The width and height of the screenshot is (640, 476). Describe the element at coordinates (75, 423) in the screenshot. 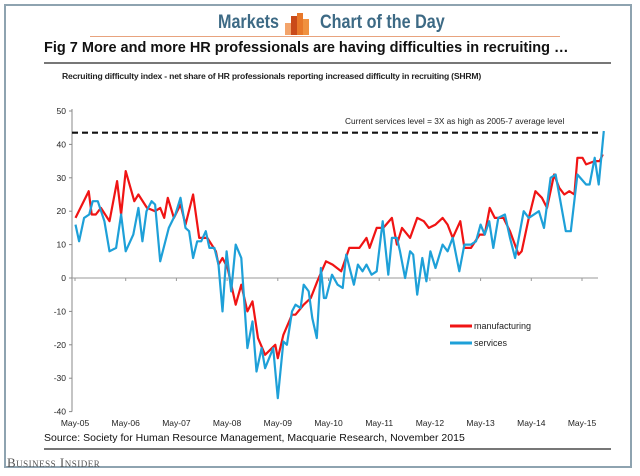

I see `x-tick-label: May-05` at that location.